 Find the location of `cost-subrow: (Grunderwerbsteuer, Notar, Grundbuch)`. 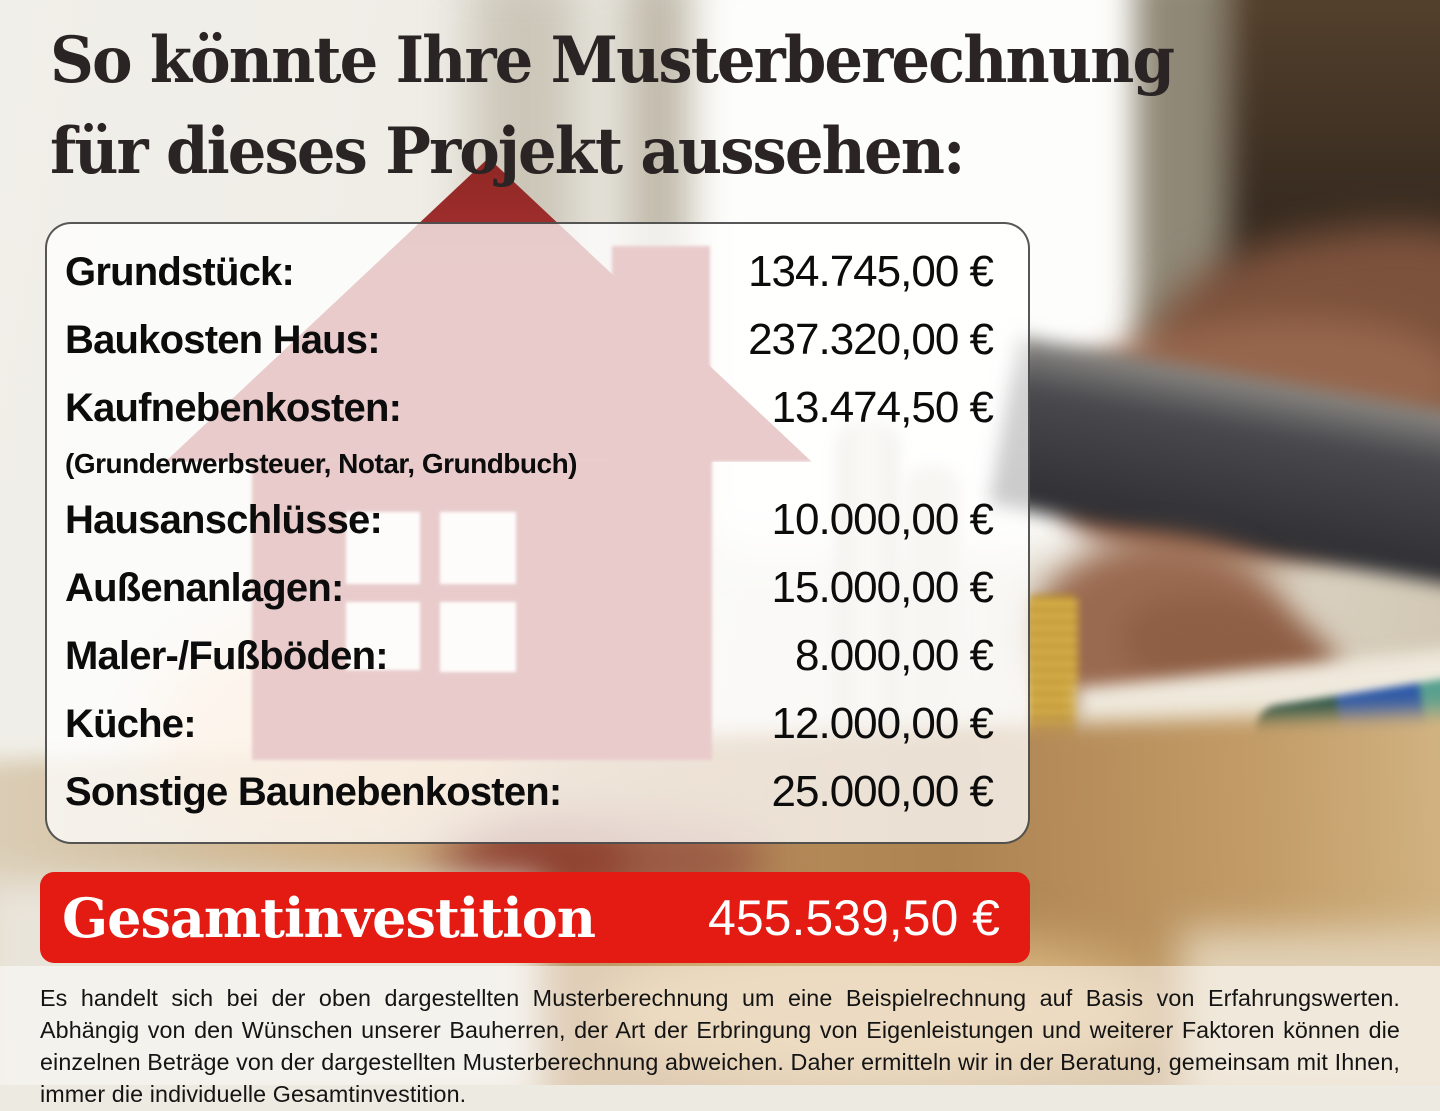

cost-subrow: (Grunderwerbsteuer, Notar, Grundbuch) is located at coordinates (529, 464).